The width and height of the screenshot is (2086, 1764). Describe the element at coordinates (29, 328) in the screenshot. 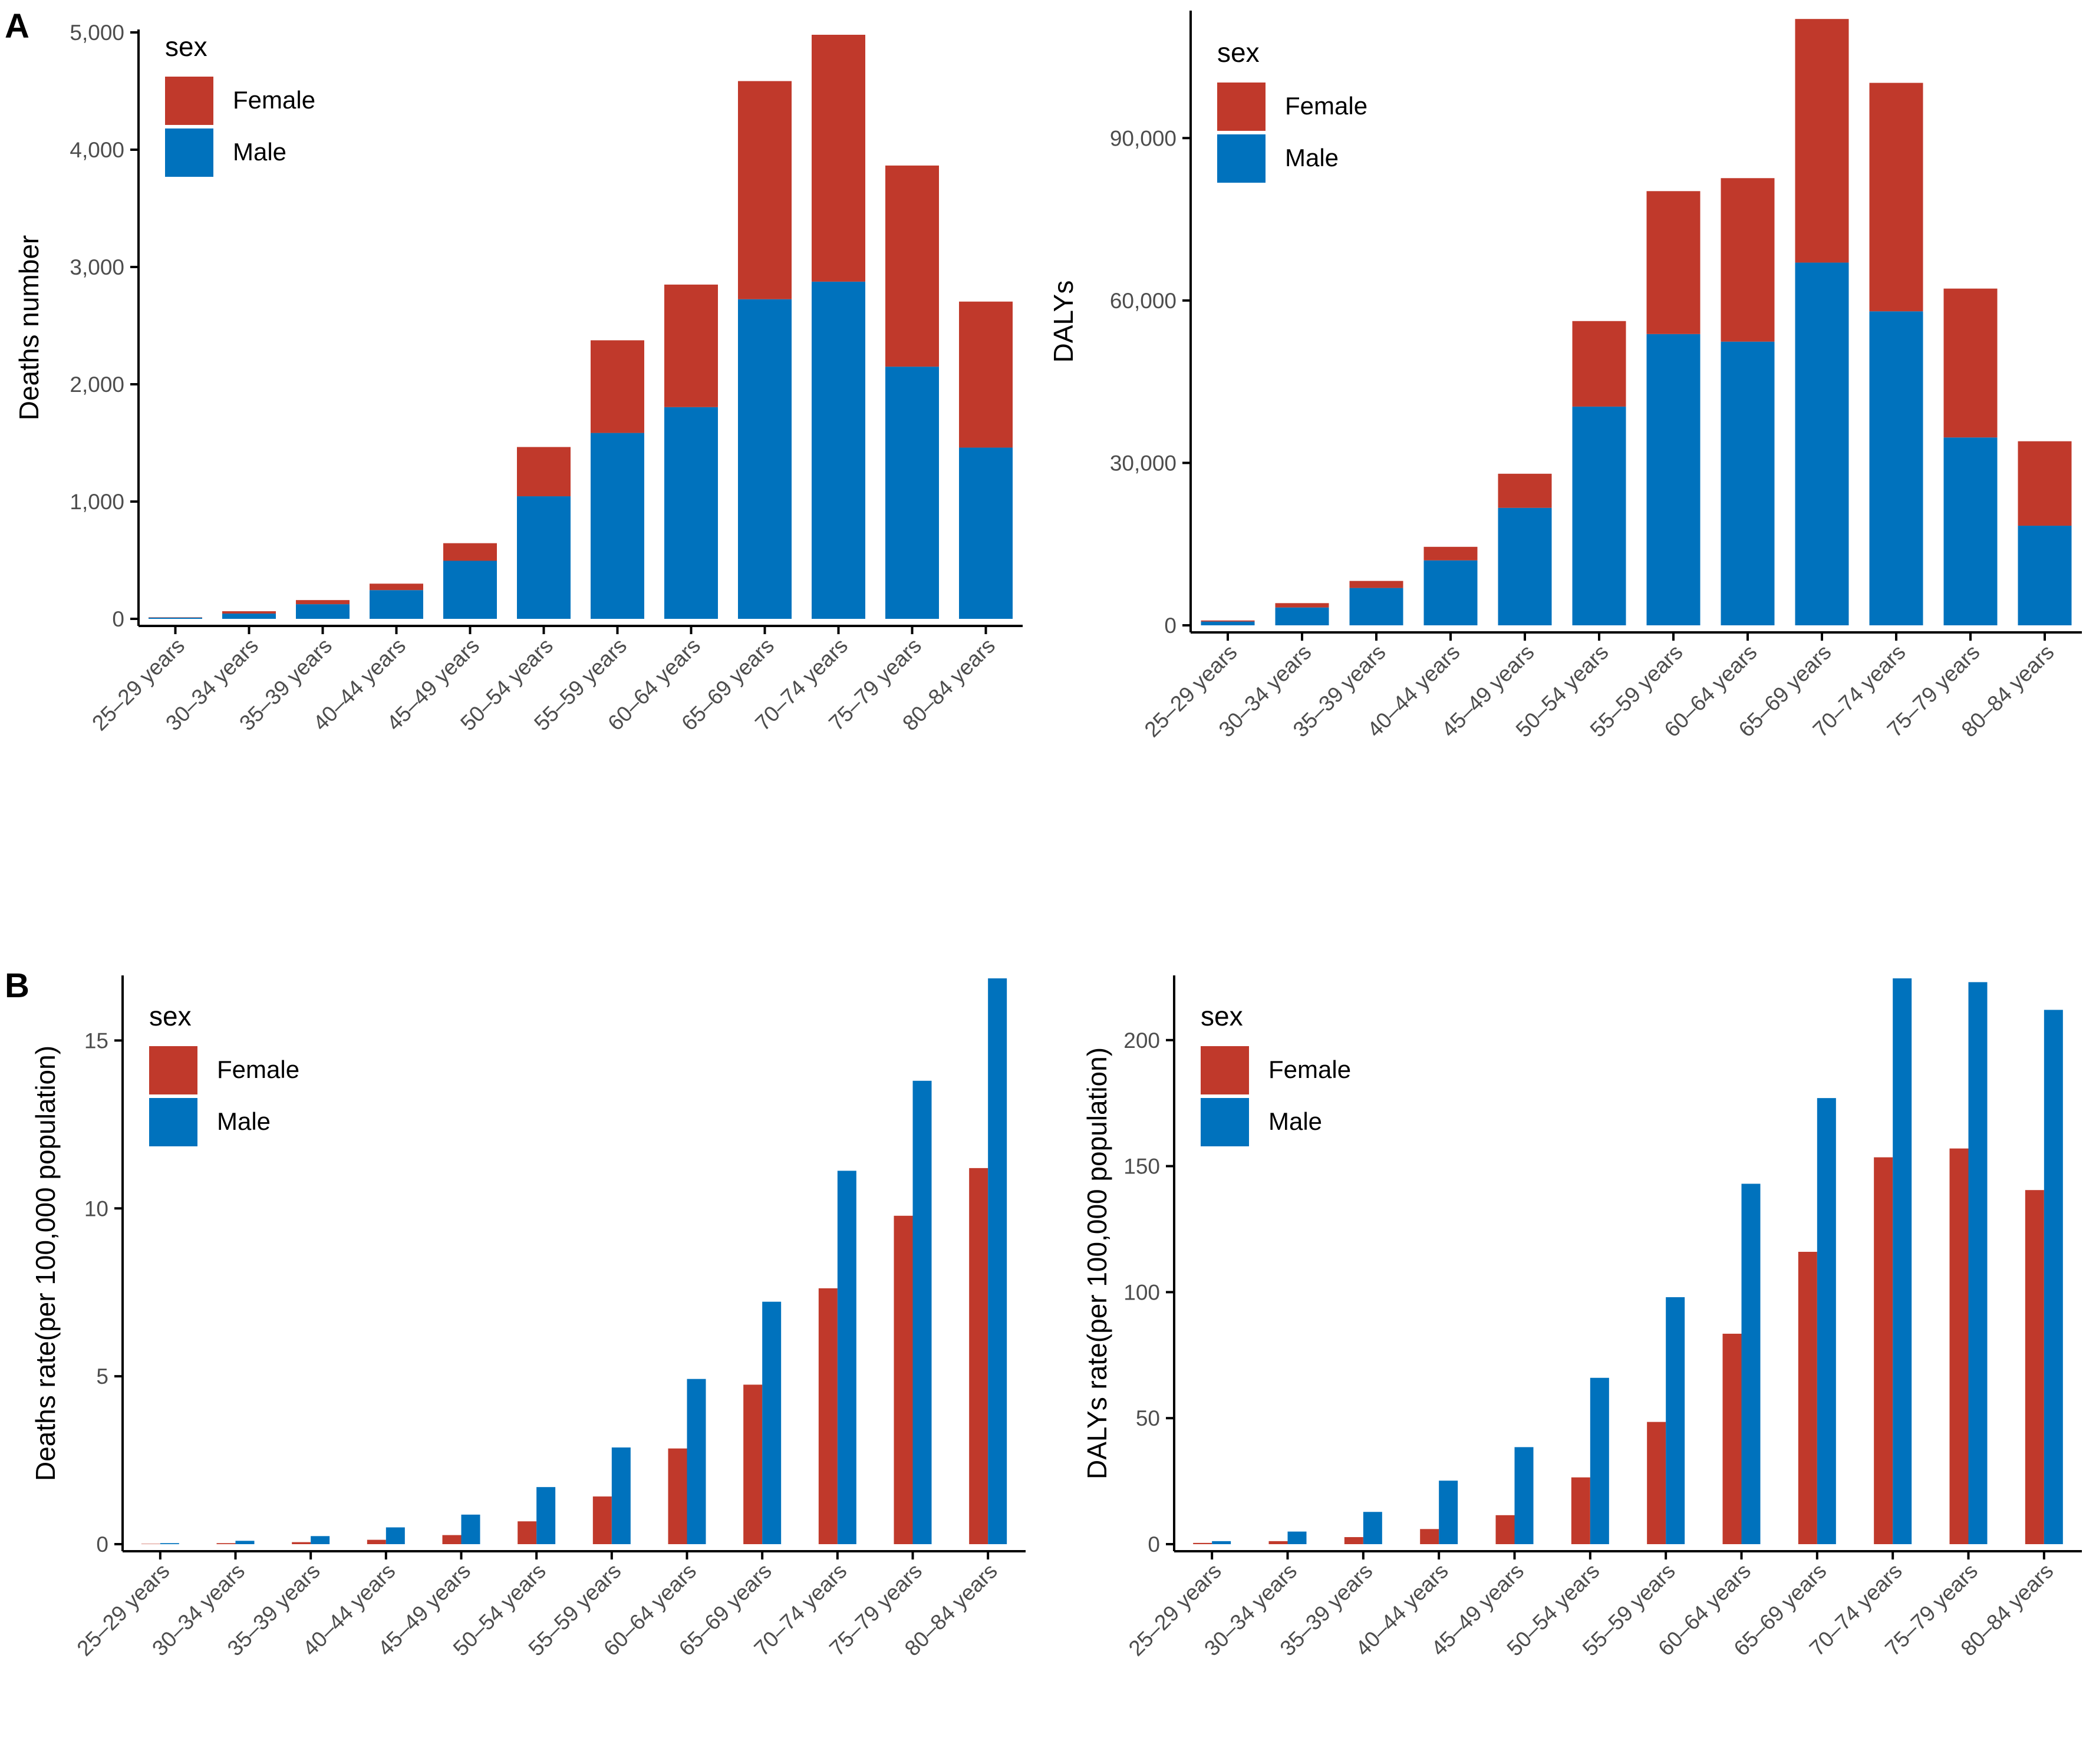

I see `y-axis-title: Deaths number` at that location.